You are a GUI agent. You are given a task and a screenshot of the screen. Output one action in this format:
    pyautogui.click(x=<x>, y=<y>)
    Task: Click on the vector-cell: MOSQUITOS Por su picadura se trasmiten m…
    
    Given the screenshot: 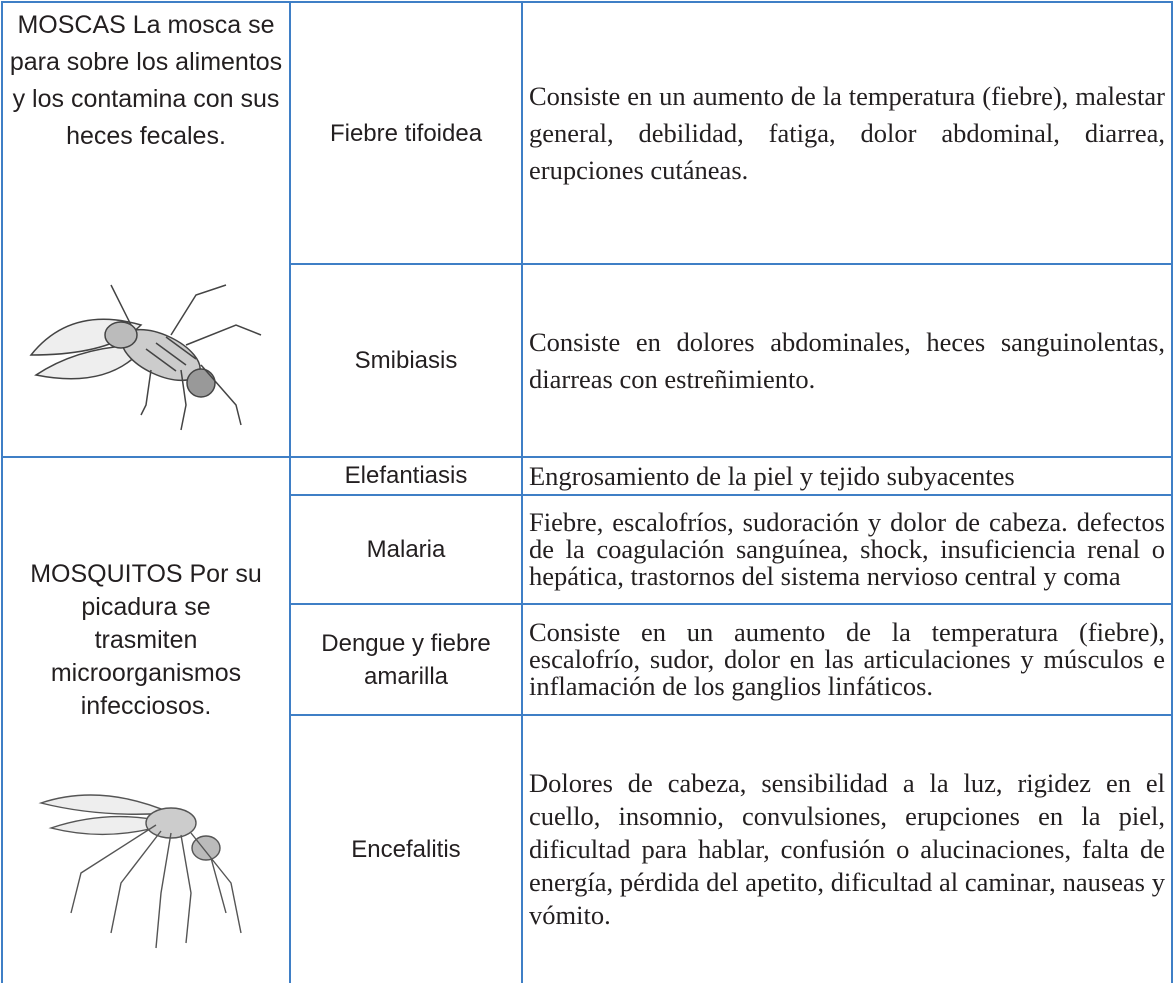 What is the action you would take?
    pyautogui.click(x=146, y=719)
    